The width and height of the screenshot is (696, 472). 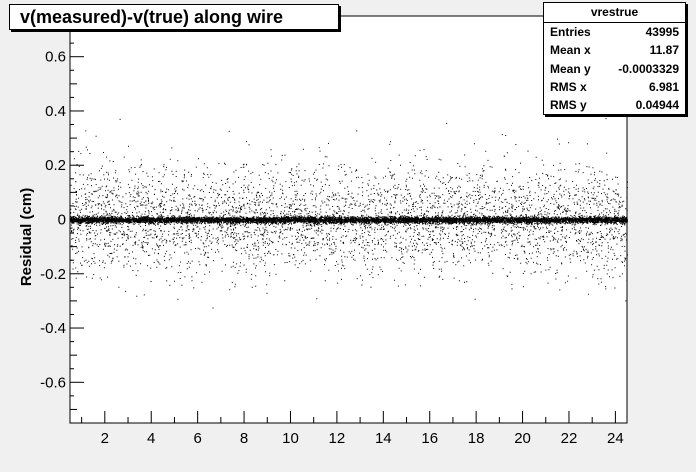 I want to click on x-tick-label: 22, so click(x=569, y=438).